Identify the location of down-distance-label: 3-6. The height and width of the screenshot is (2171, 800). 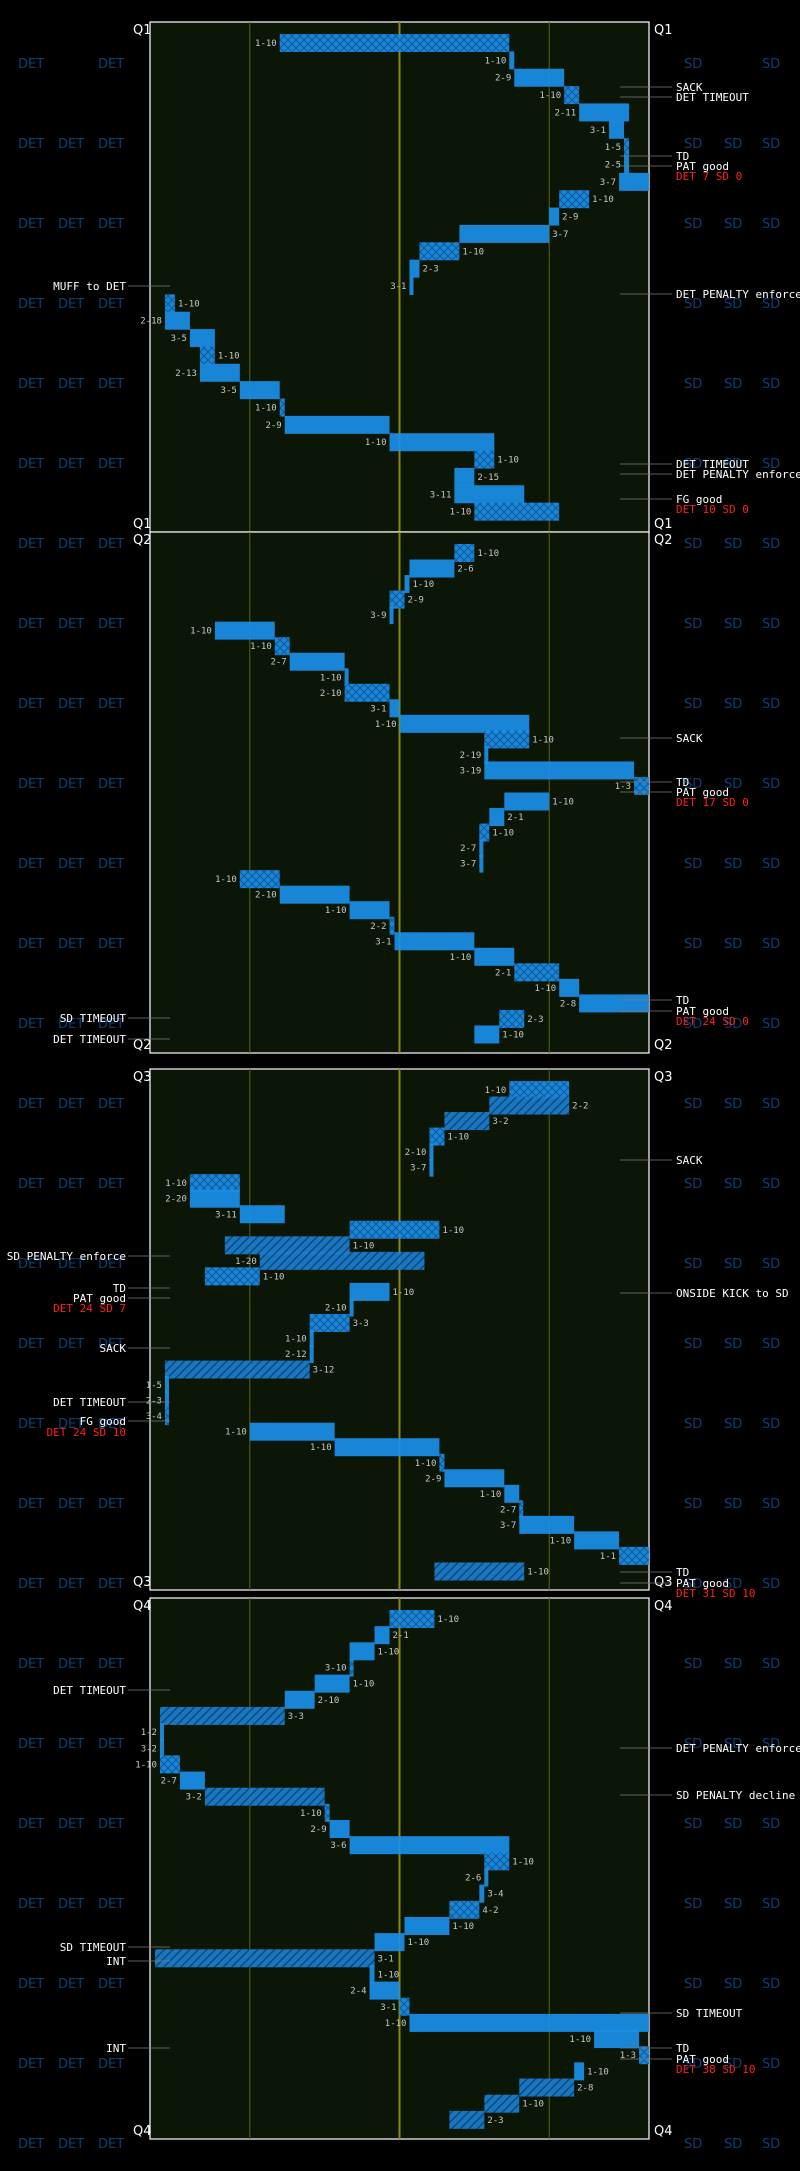
(338, 1846).